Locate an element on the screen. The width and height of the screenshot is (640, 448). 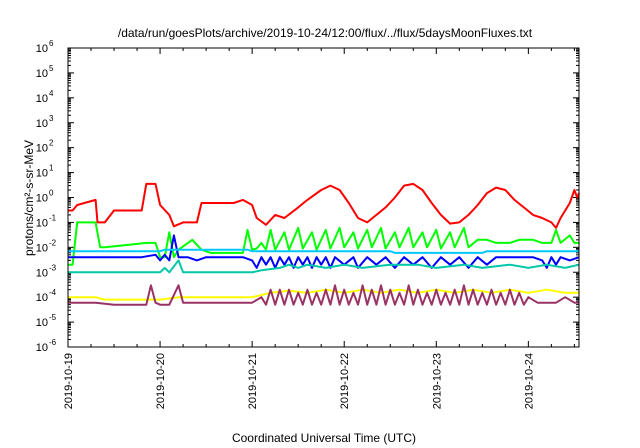
y-tick-exponent: 2 is located at coordinates (51, 143).